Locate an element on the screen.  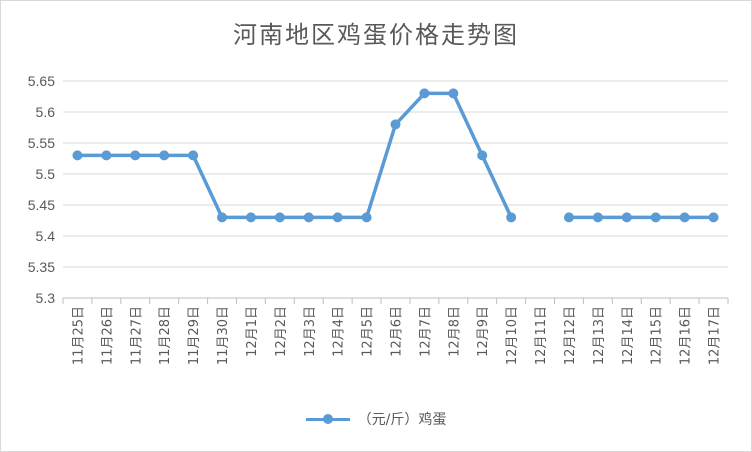
x-tick-label: 12月4日 is located at coordinates (339, 331).